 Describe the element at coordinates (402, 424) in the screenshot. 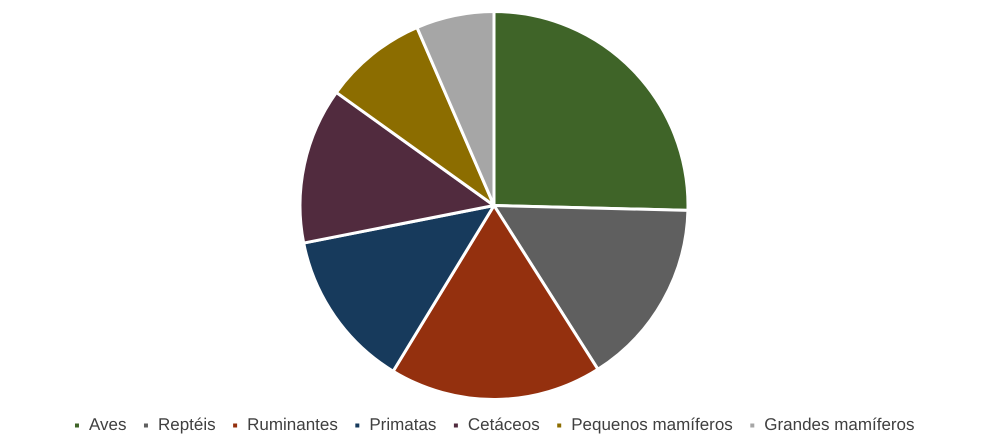

I see `legend-label: Primatas` at that location.